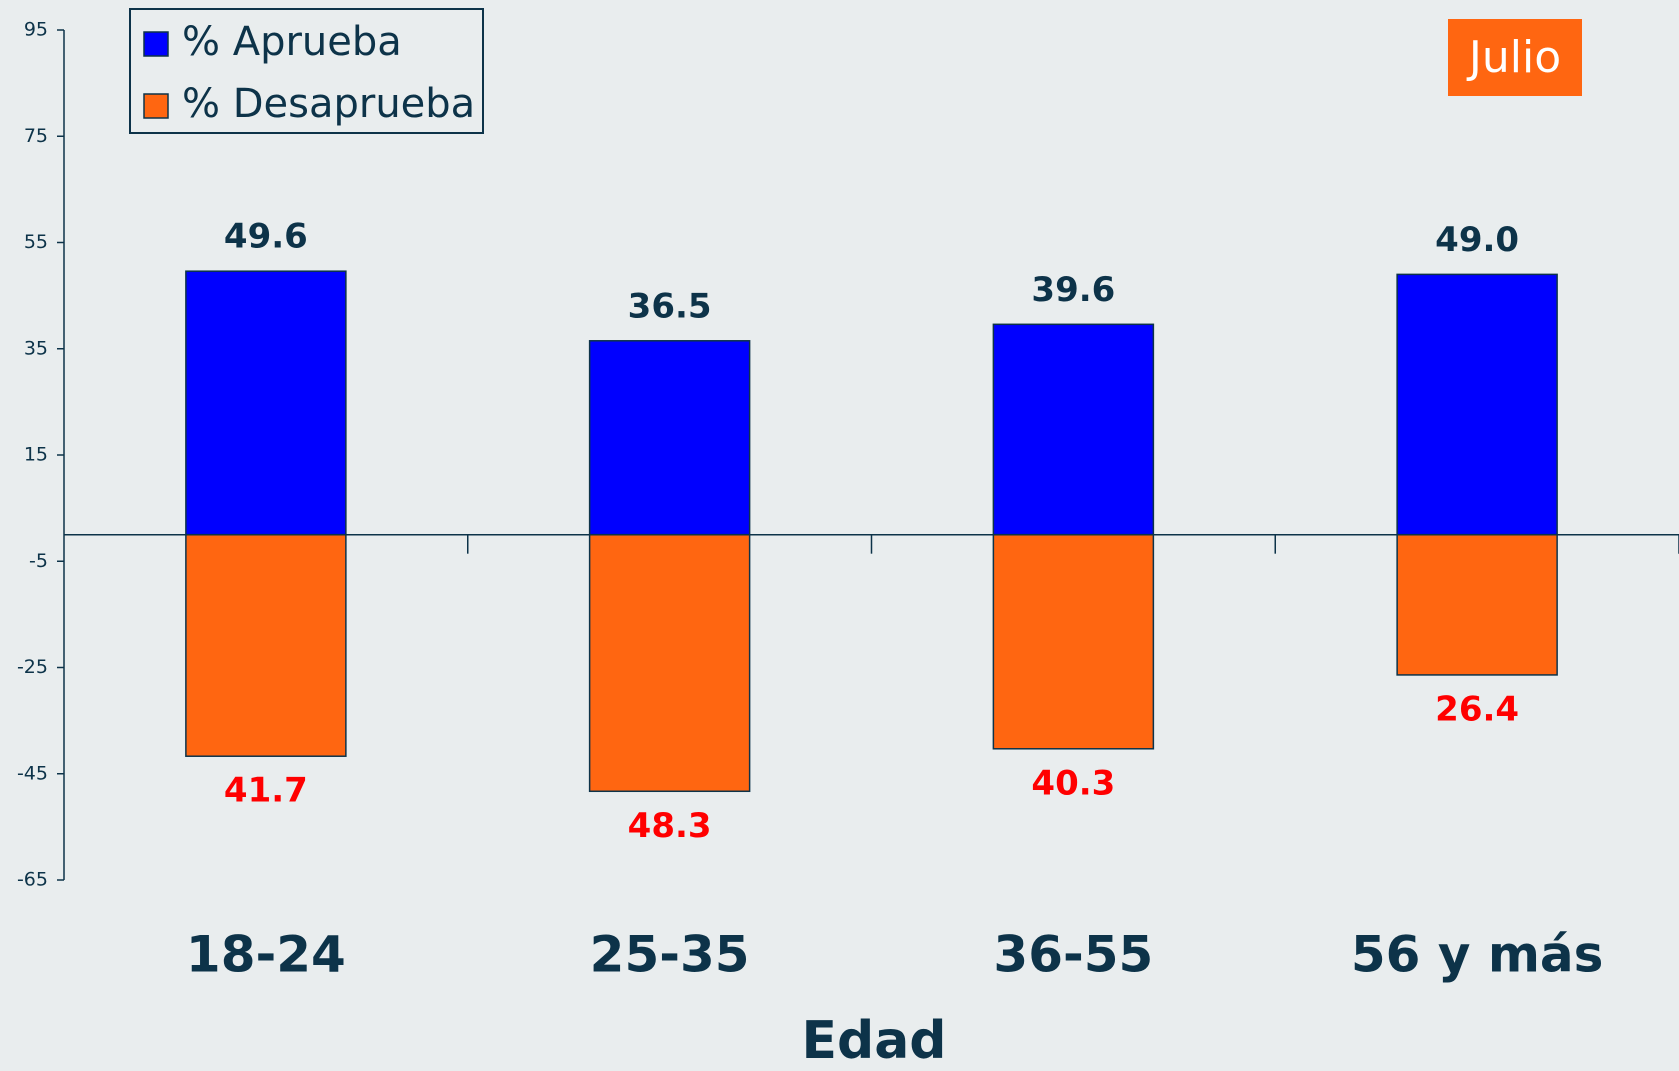 Image resolution: width=1679 pixels, height=1071 pixels. What do you see at coordinates (266, 237) in the screenshot?
I see `value-label: 49.6` at bounding box center [266, 237].